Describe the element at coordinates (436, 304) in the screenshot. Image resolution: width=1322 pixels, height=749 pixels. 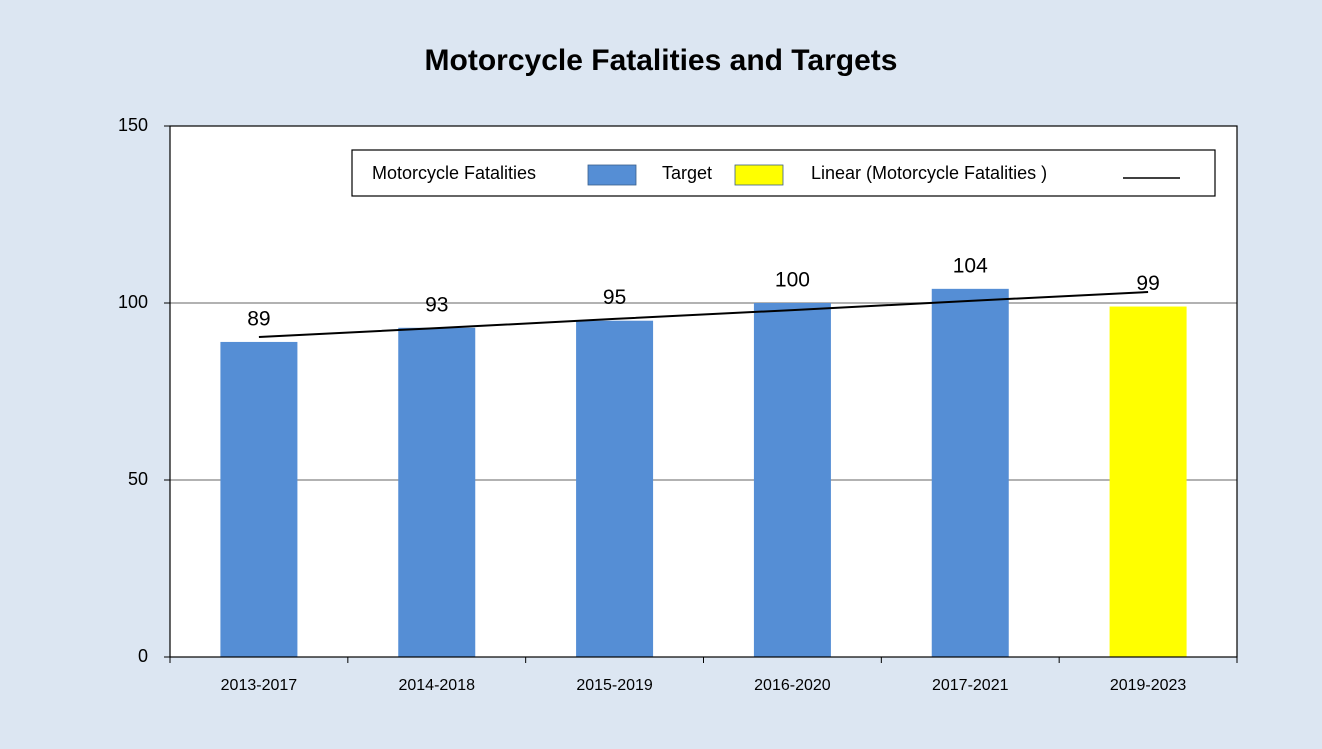
I see `data-label: 93` at that location.